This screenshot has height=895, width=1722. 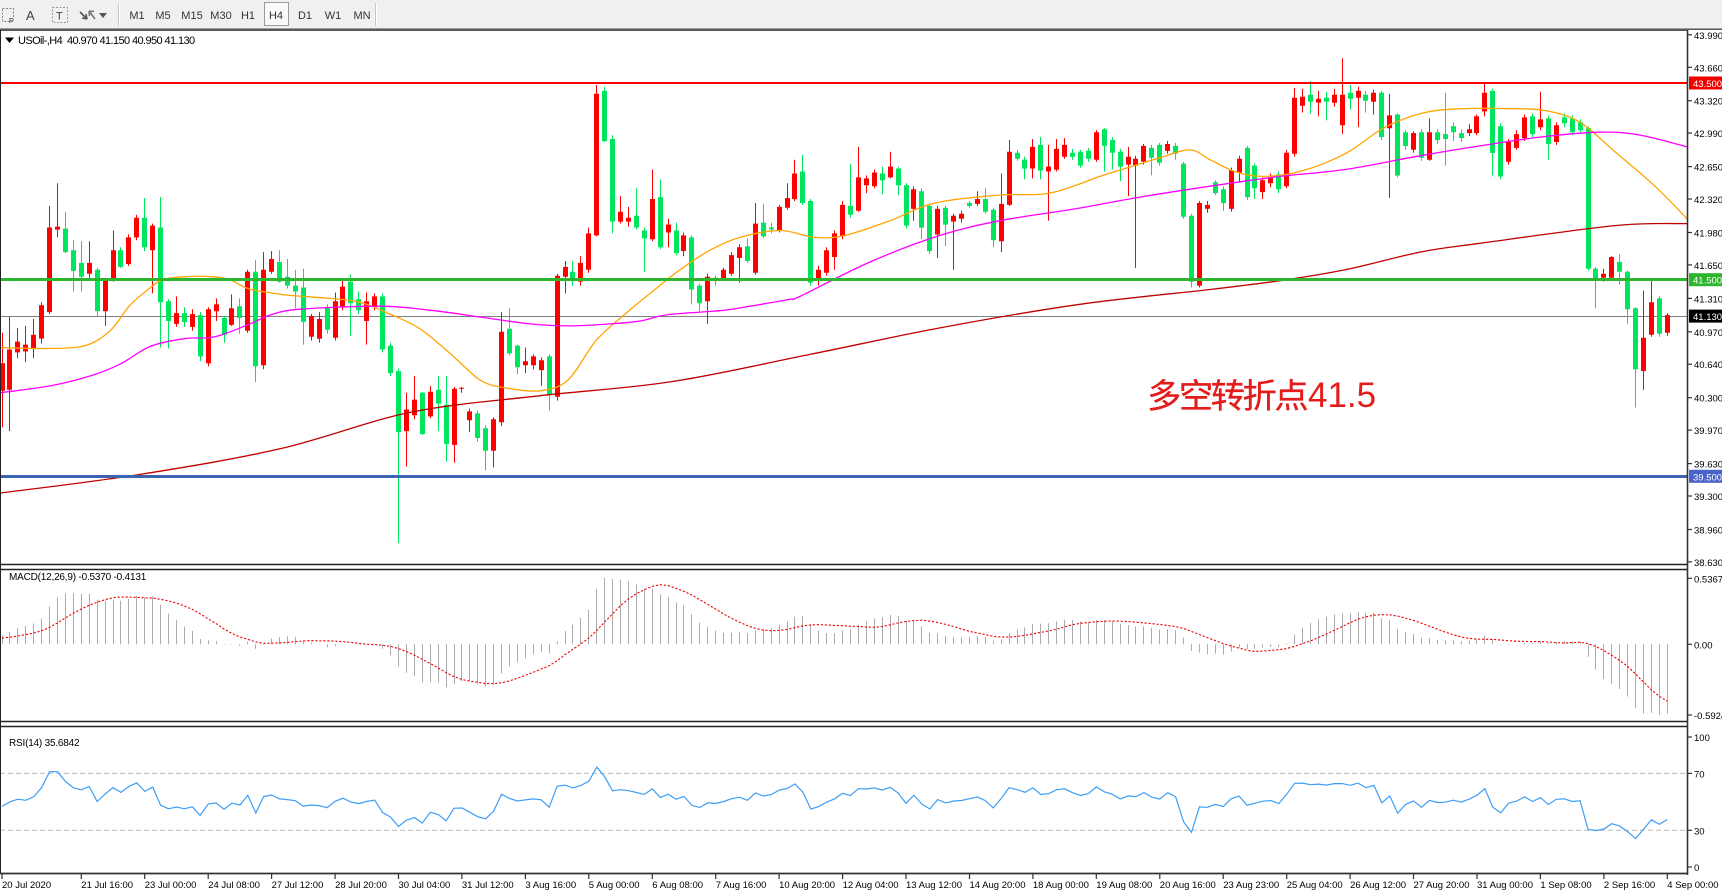 I want to click on svg-text: 41.980, so click(x=1708, y=234).